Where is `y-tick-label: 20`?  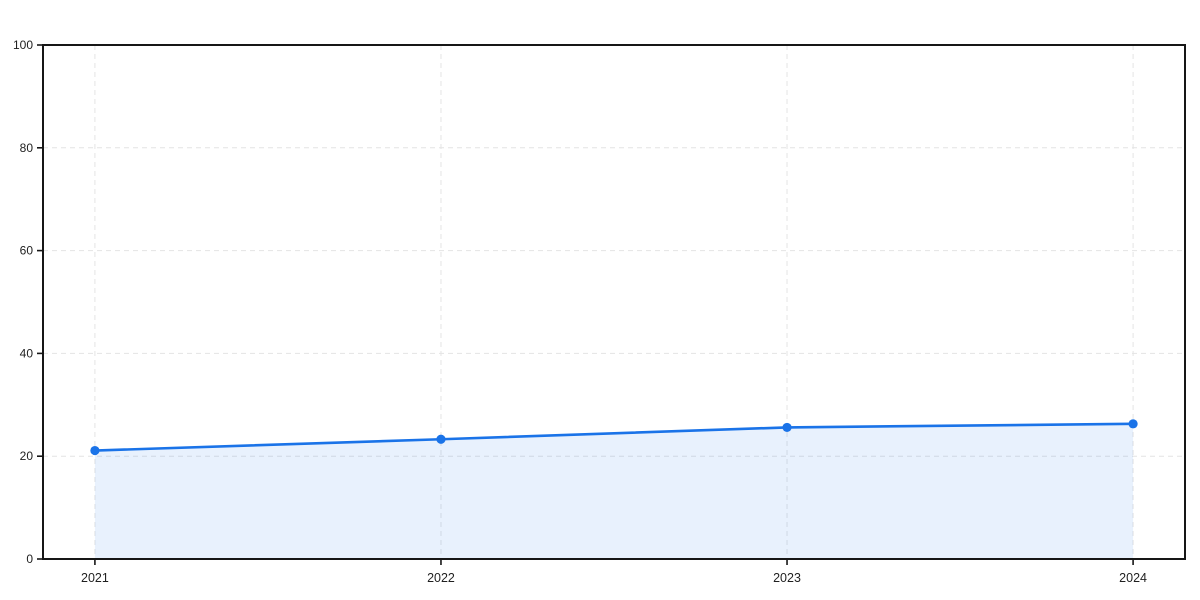
y-tick-label: 20 is located at coordinates (27, 456).